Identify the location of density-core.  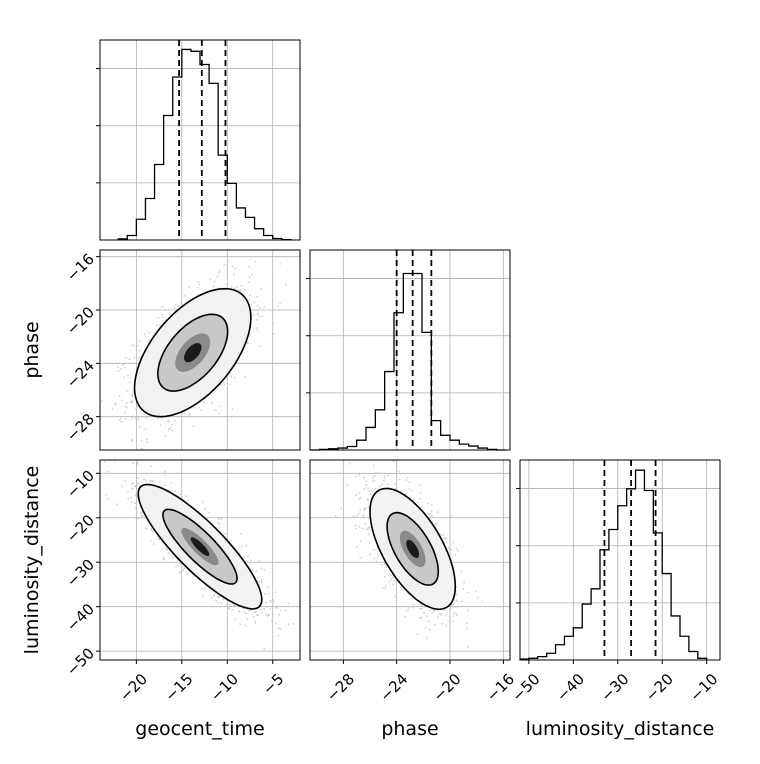
(200, 546).